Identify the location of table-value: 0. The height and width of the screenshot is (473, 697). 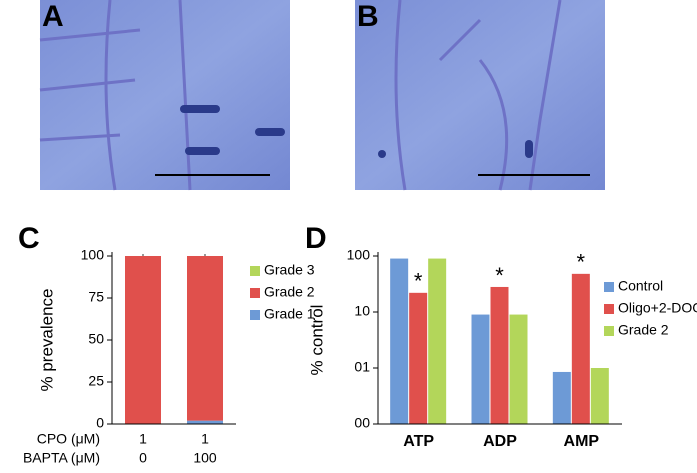
(143, 458).